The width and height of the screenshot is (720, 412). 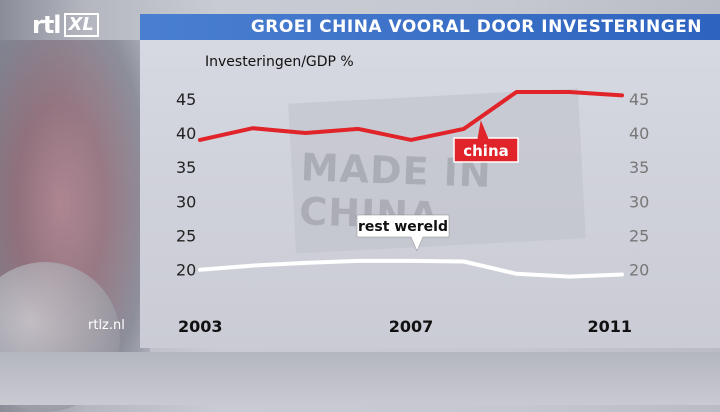 What do you see at coordinates (186, 167) in the screenshot?
I see `y-tick-left-35: 35` at bounding box center [186, 167].